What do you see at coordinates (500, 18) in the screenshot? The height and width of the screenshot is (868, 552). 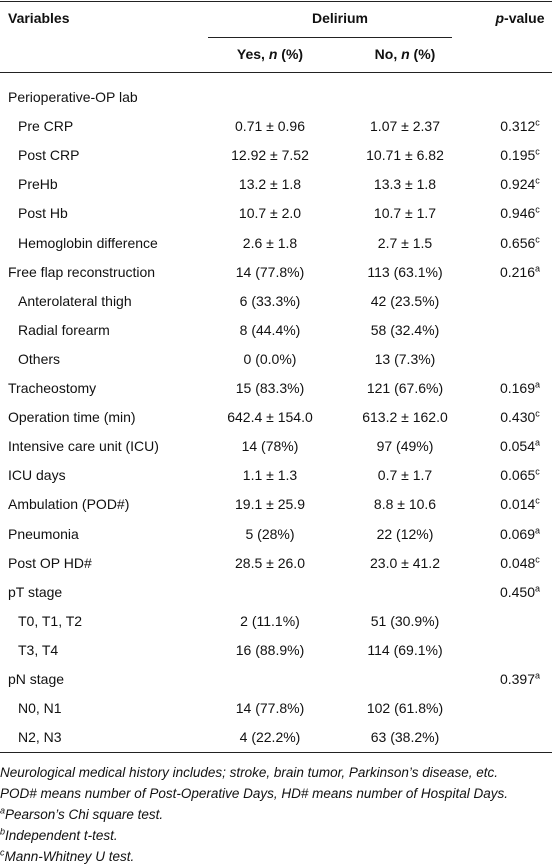 I see `p-italic: p` at bounding box center [500, 18].